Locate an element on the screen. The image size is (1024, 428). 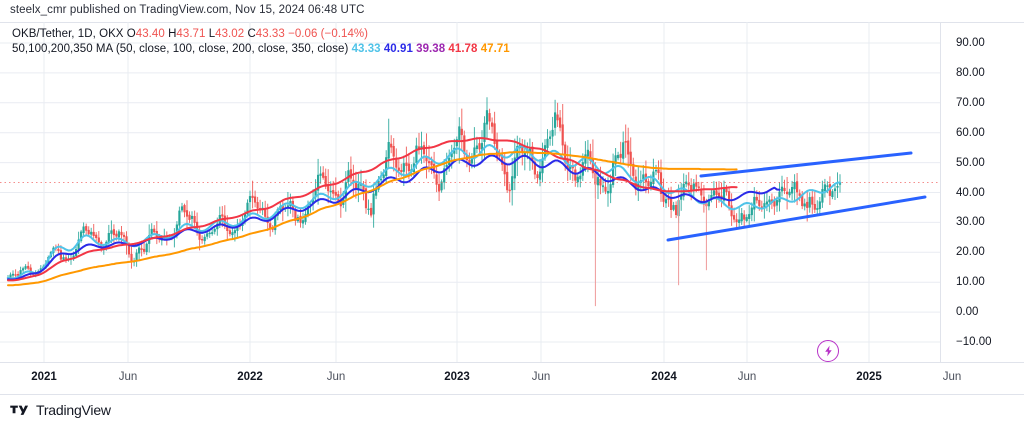
price-tick-label: 40.00 is located at coordinates (970, 192).